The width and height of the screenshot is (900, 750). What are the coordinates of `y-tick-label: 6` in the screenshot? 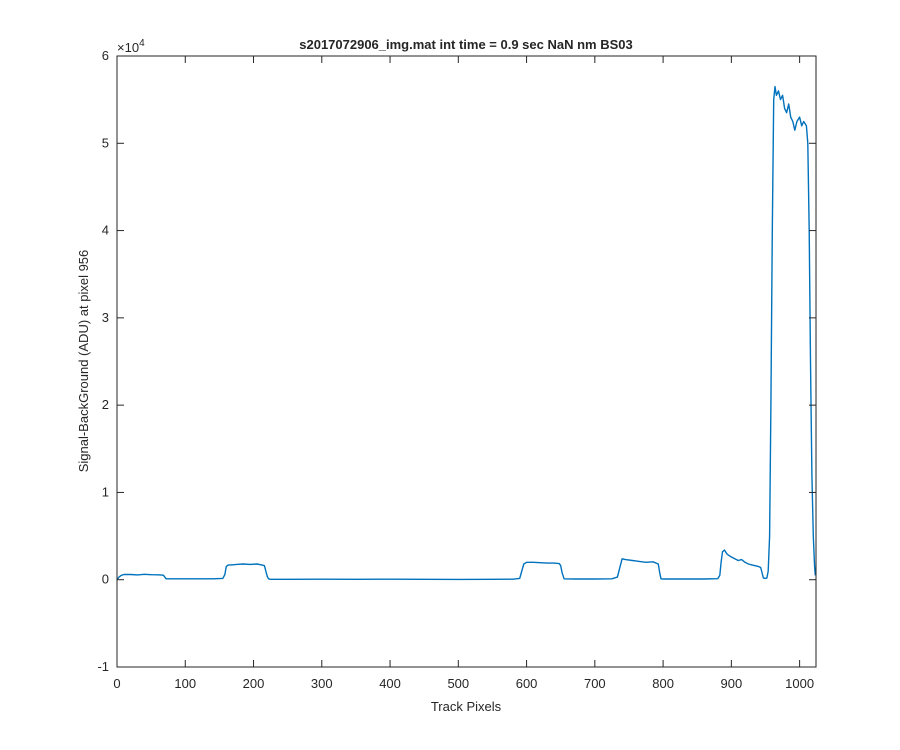 It's located at (105, 55).